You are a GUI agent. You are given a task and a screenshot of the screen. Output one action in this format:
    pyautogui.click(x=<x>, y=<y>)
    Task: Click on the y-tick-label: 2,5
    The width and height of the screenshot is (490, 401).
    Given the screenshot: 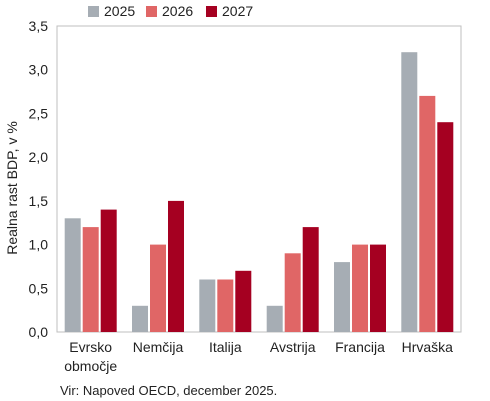 What is the action you would take?
    pyautogui.click(x=39, y=113)
    